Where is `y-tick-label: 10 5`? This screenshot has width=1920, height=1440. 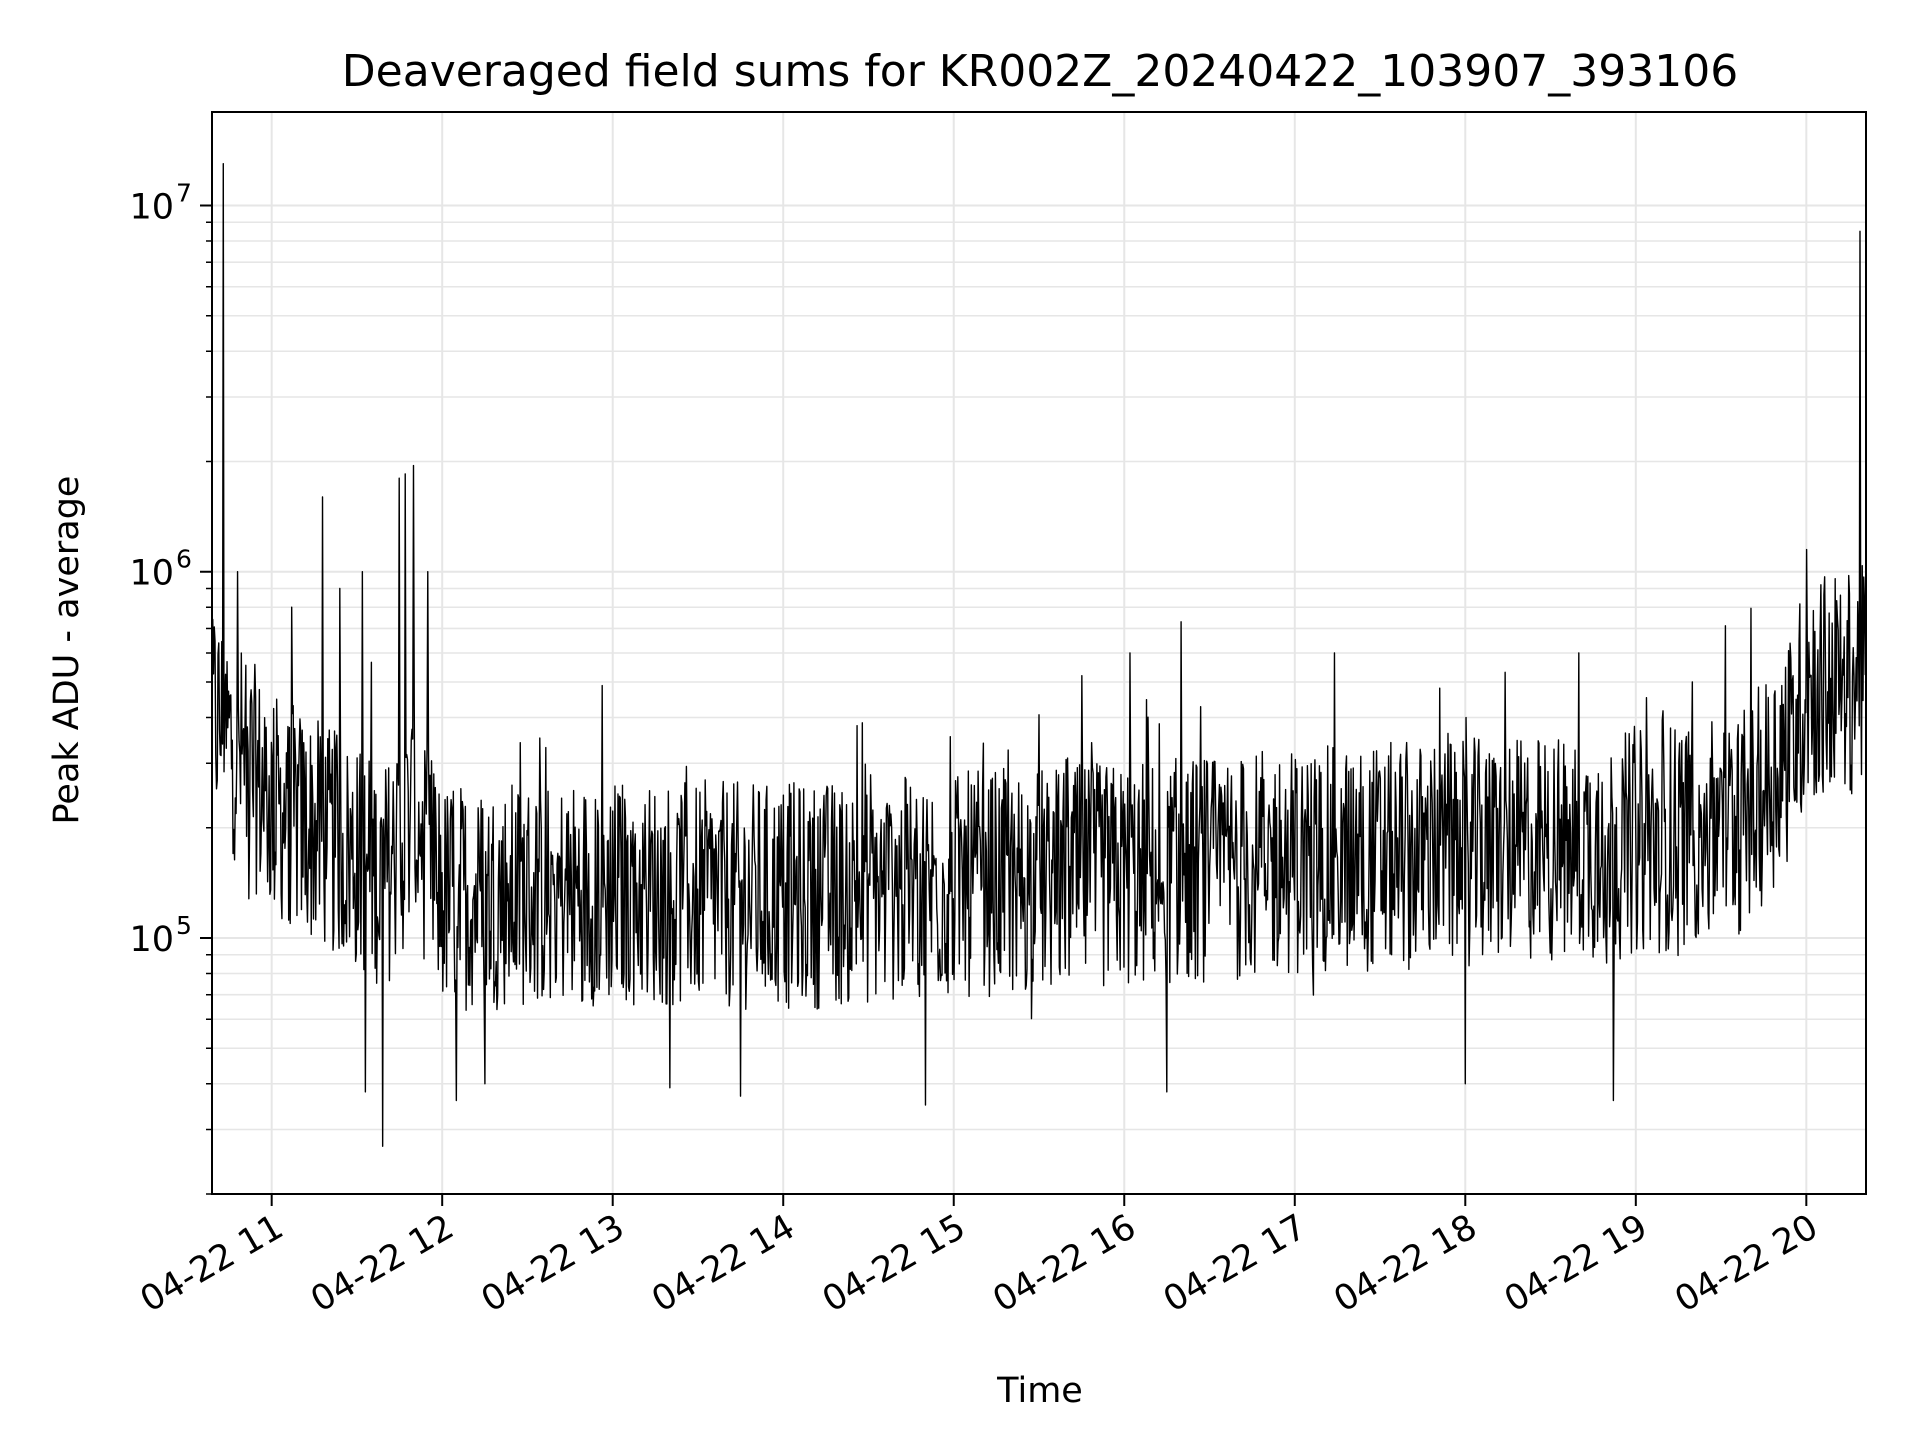 y-tick-label: 10 5 is located at coordinates (160, 935).